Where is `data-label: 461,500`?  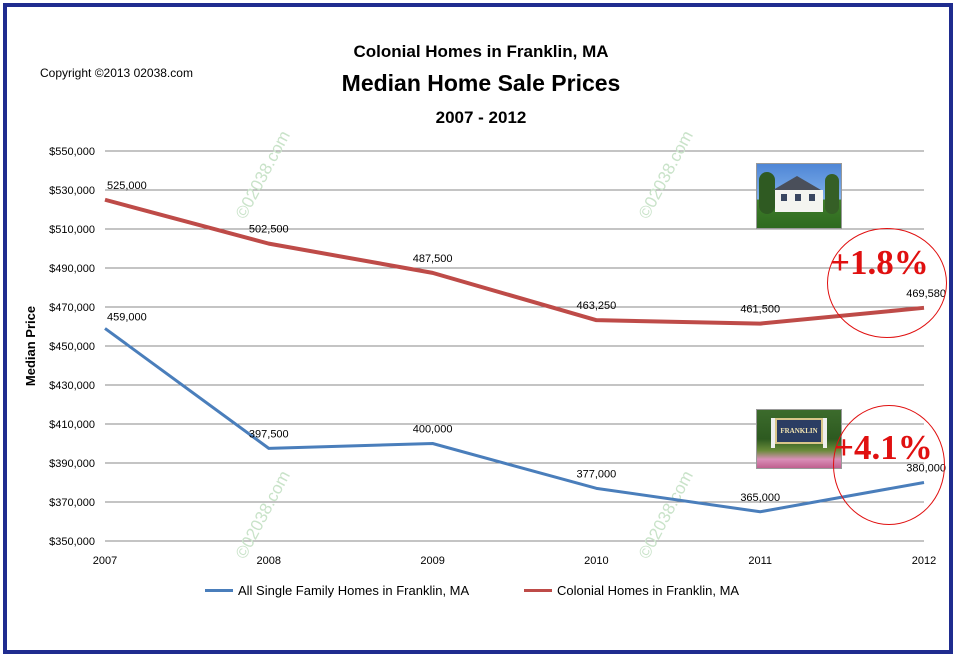
data-label: 461,500 is located at coordinates (760, 310).